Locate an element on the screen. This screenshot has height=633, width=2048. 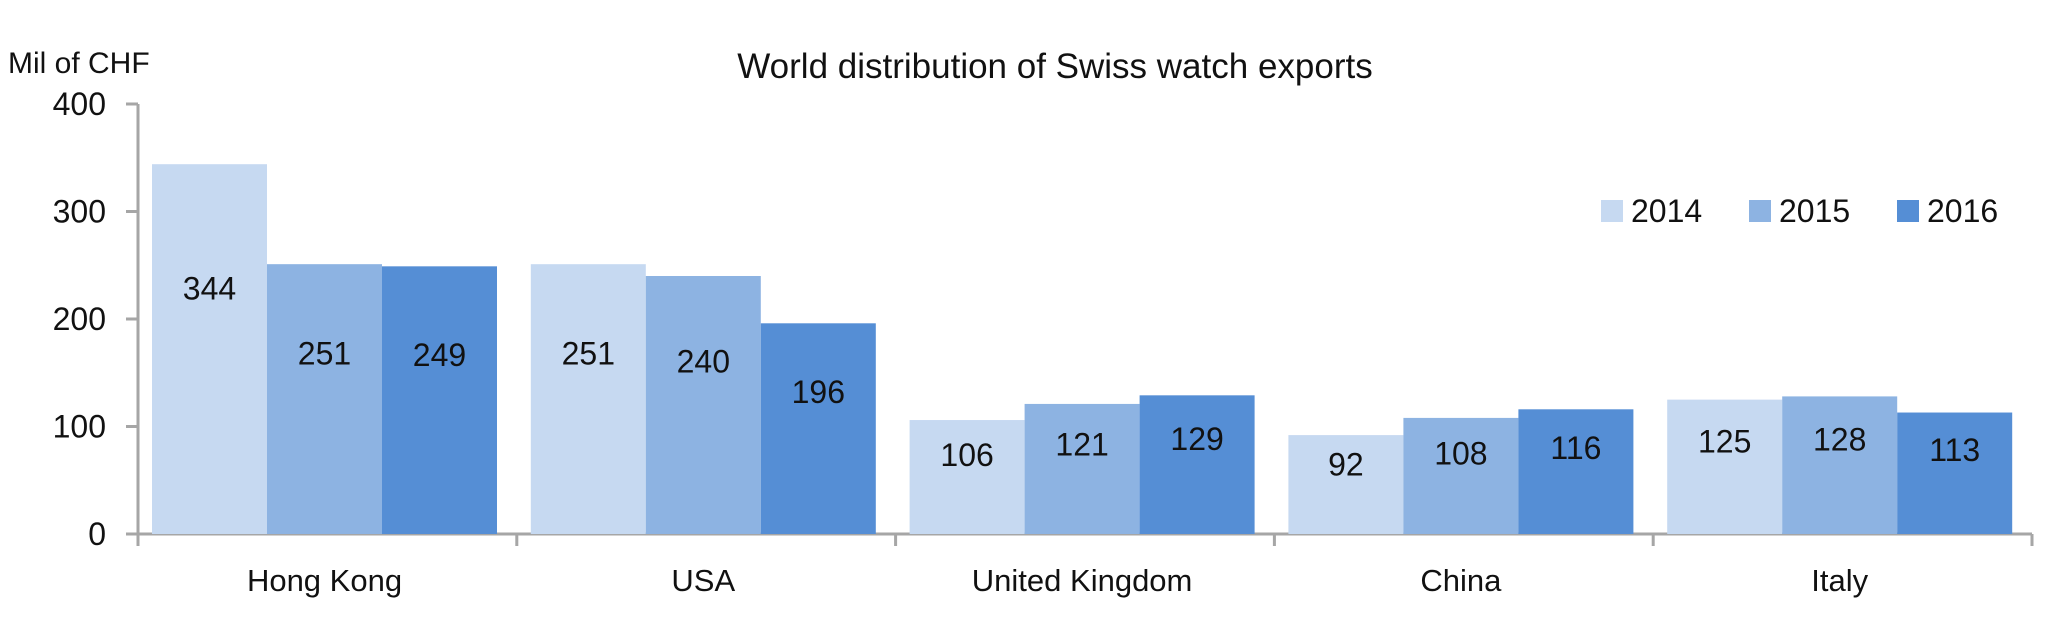
legend-label: 2015 is located at coordinates (1814, 211).